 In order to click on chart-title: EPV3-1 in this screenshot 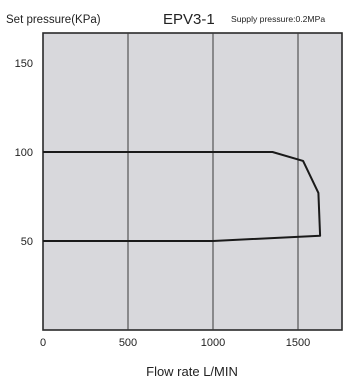, I will do `click(189, 19)`.